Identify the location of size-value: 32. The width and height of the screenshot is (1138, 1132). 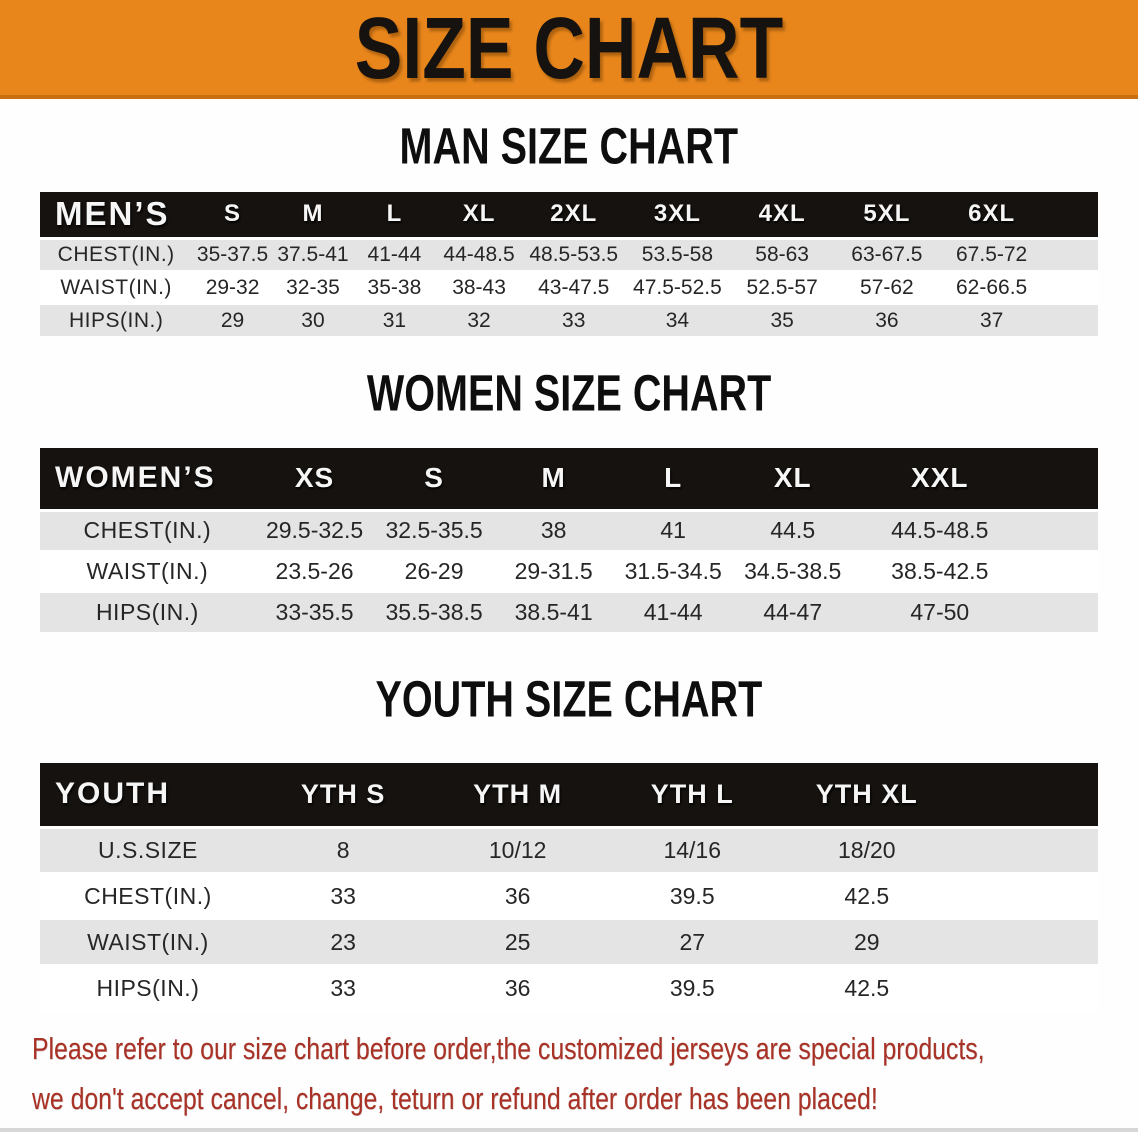
(479, 321).